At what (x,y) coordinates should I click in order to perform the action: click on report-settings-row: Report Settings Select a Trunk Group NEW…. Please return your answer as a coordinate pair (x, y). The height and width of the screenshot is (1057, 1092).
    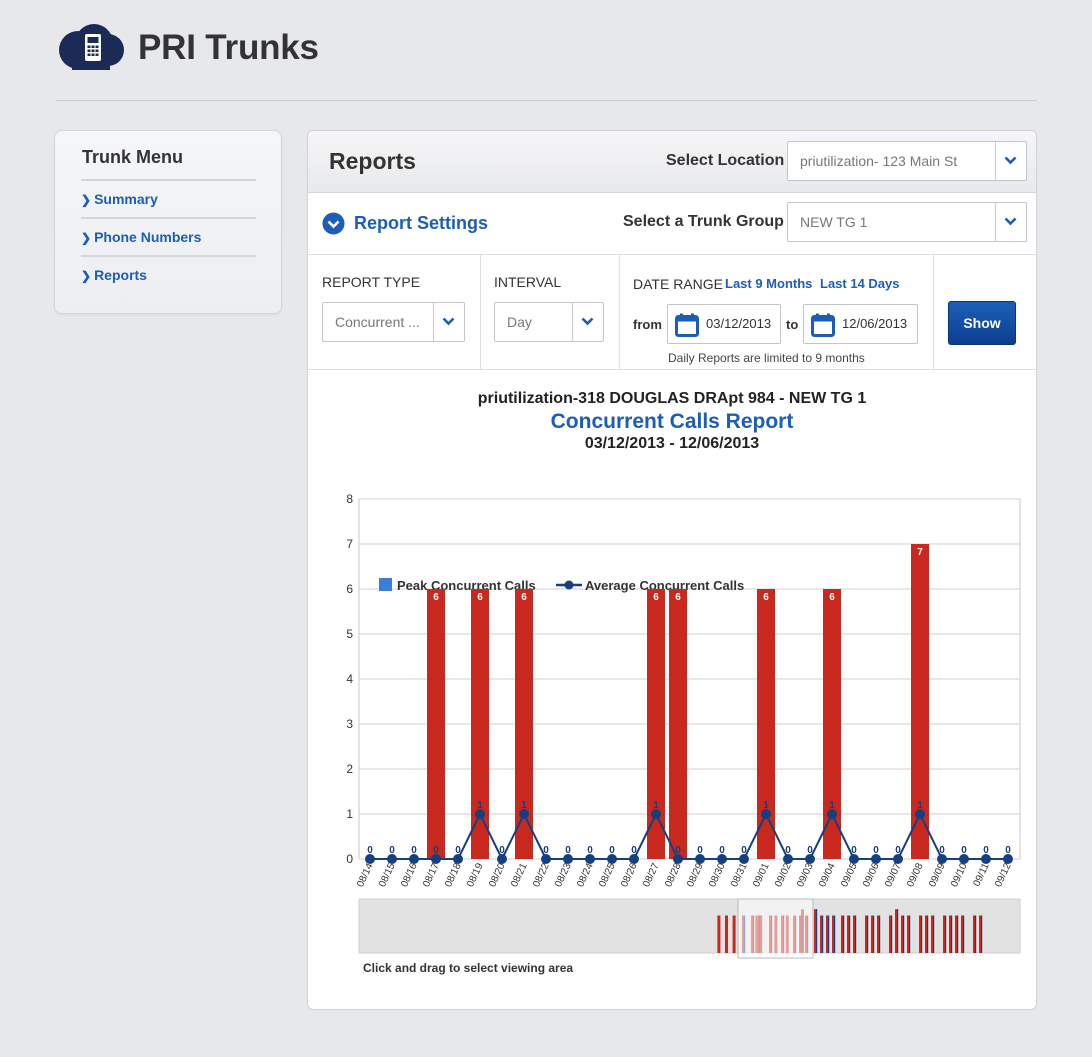
    Looking at the image, I should click on (672, 224).